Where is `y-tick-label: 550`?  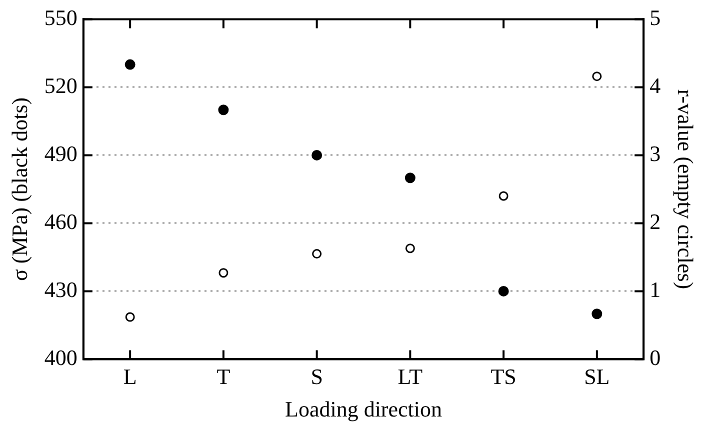 y-tick-label: 550 is located at coordinates (61, 17).